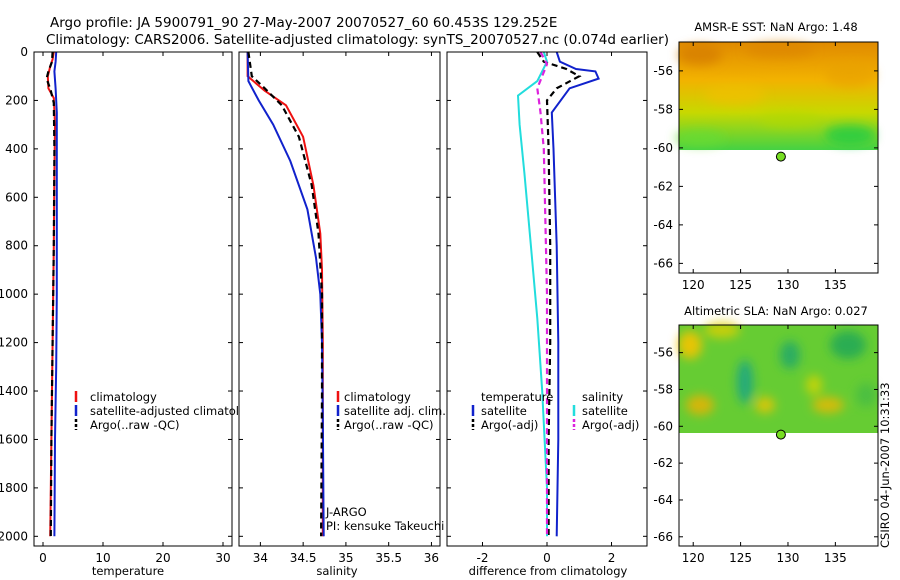  I want to click on difference-plot-area, so click(558, 294).